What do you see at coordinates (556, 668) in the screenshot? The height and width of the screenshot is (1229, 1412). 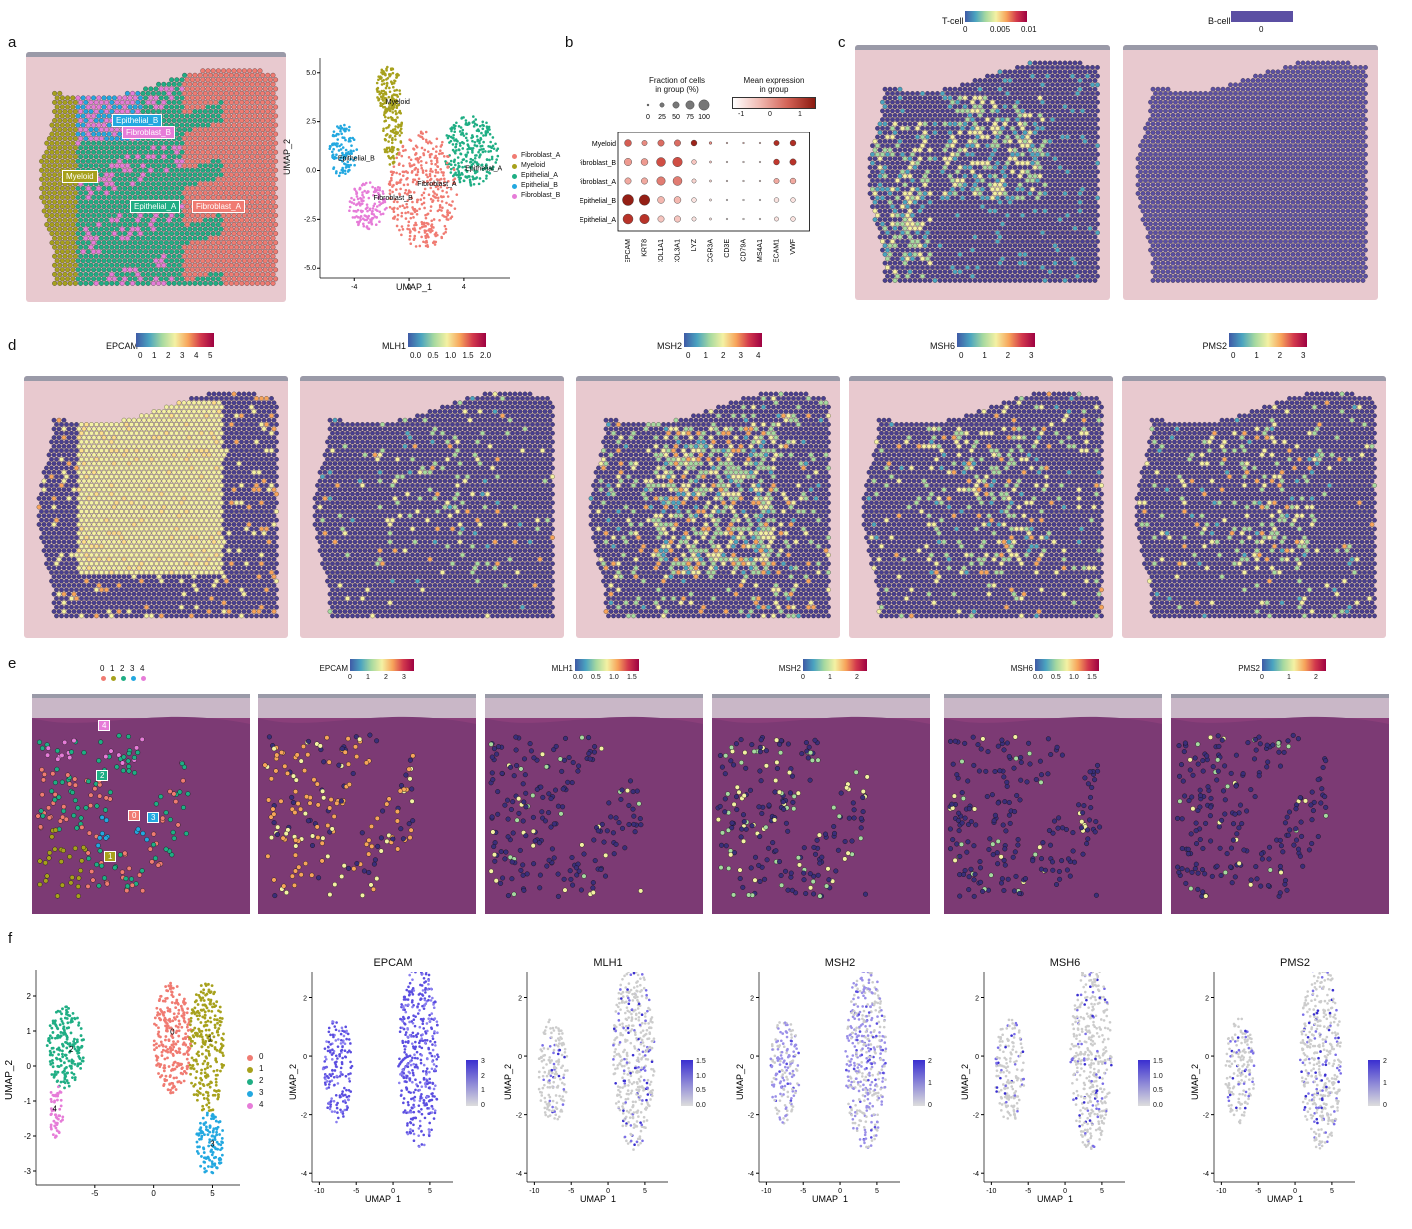 I see `gene-colorbar-title: MLH1` at bounding box center [556, 668].